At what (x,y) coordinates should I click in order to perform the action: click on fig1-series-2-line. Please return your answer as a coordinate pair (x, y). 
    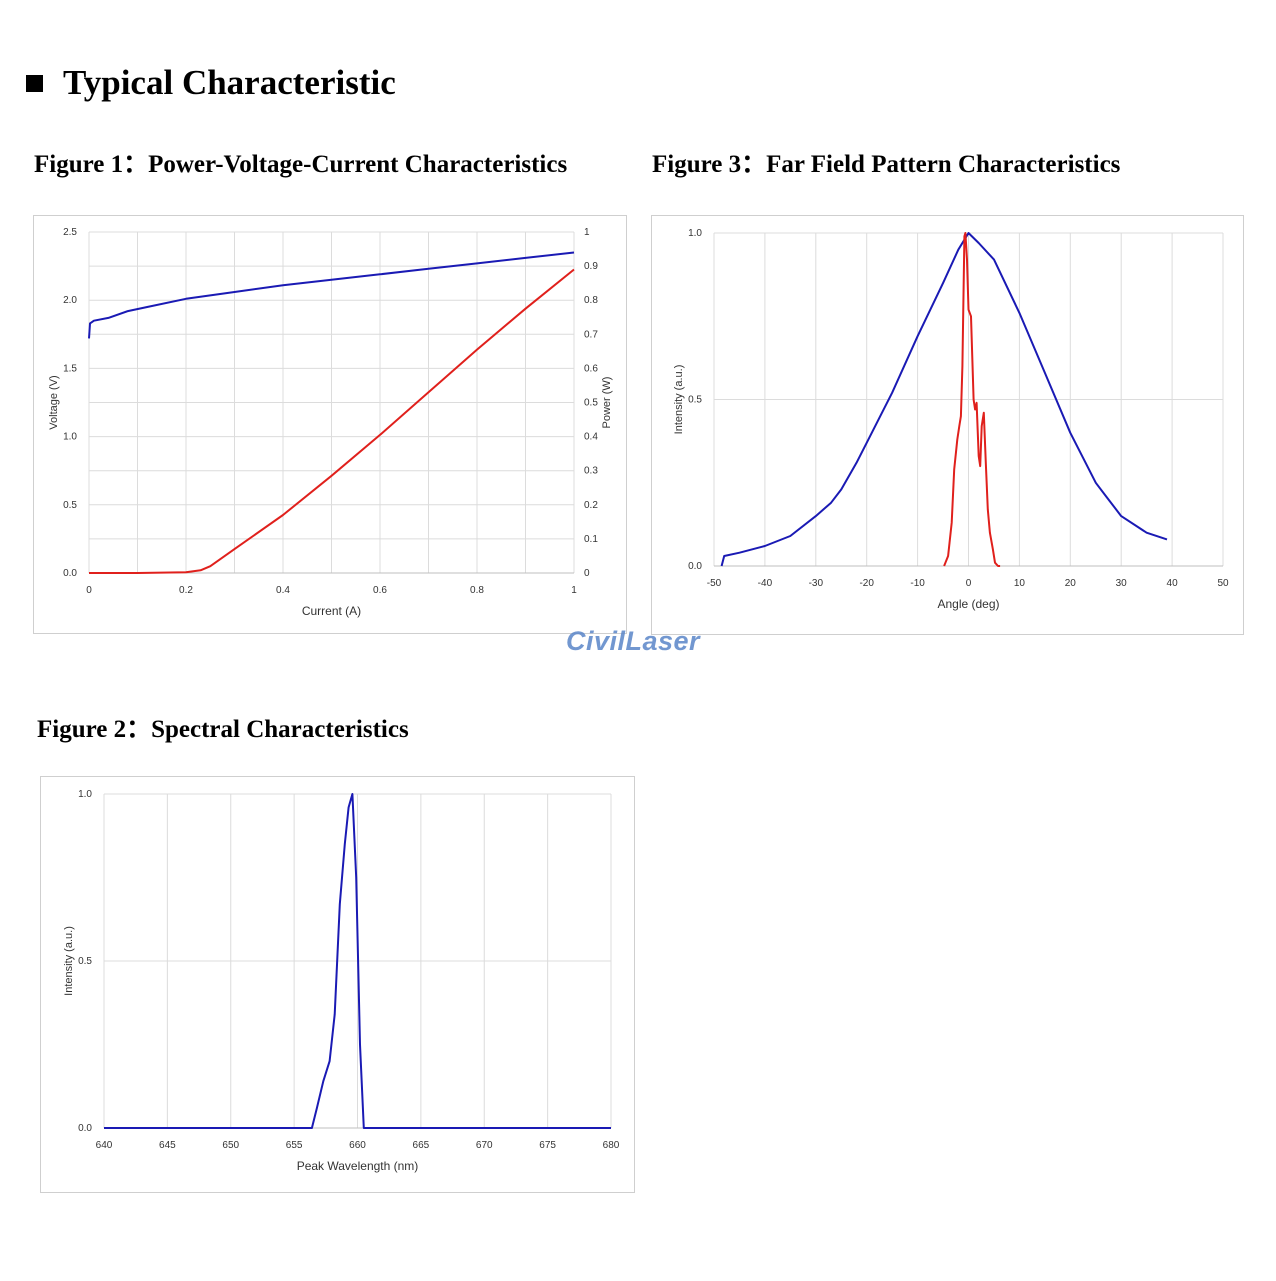
    Looking at the image, I should click on (332, 421).